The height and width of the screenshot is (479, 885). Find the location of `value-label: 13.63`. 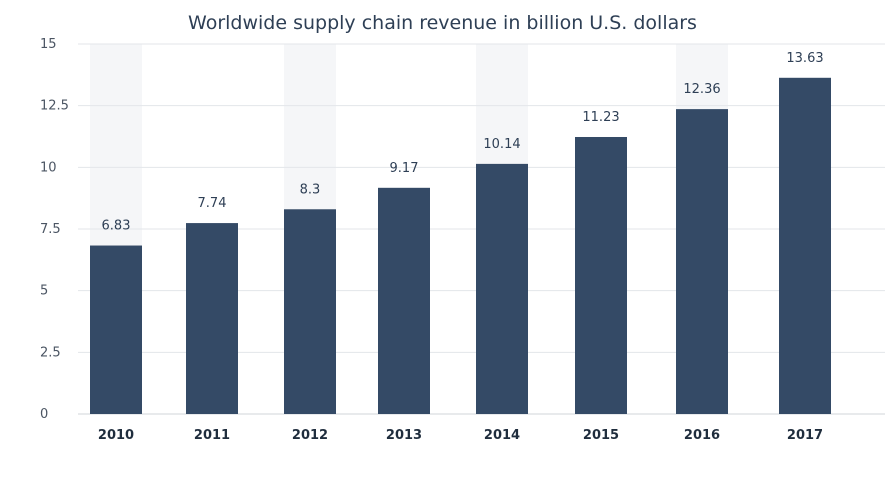

value-label: 13.63 is located at coordinates (804, 58).